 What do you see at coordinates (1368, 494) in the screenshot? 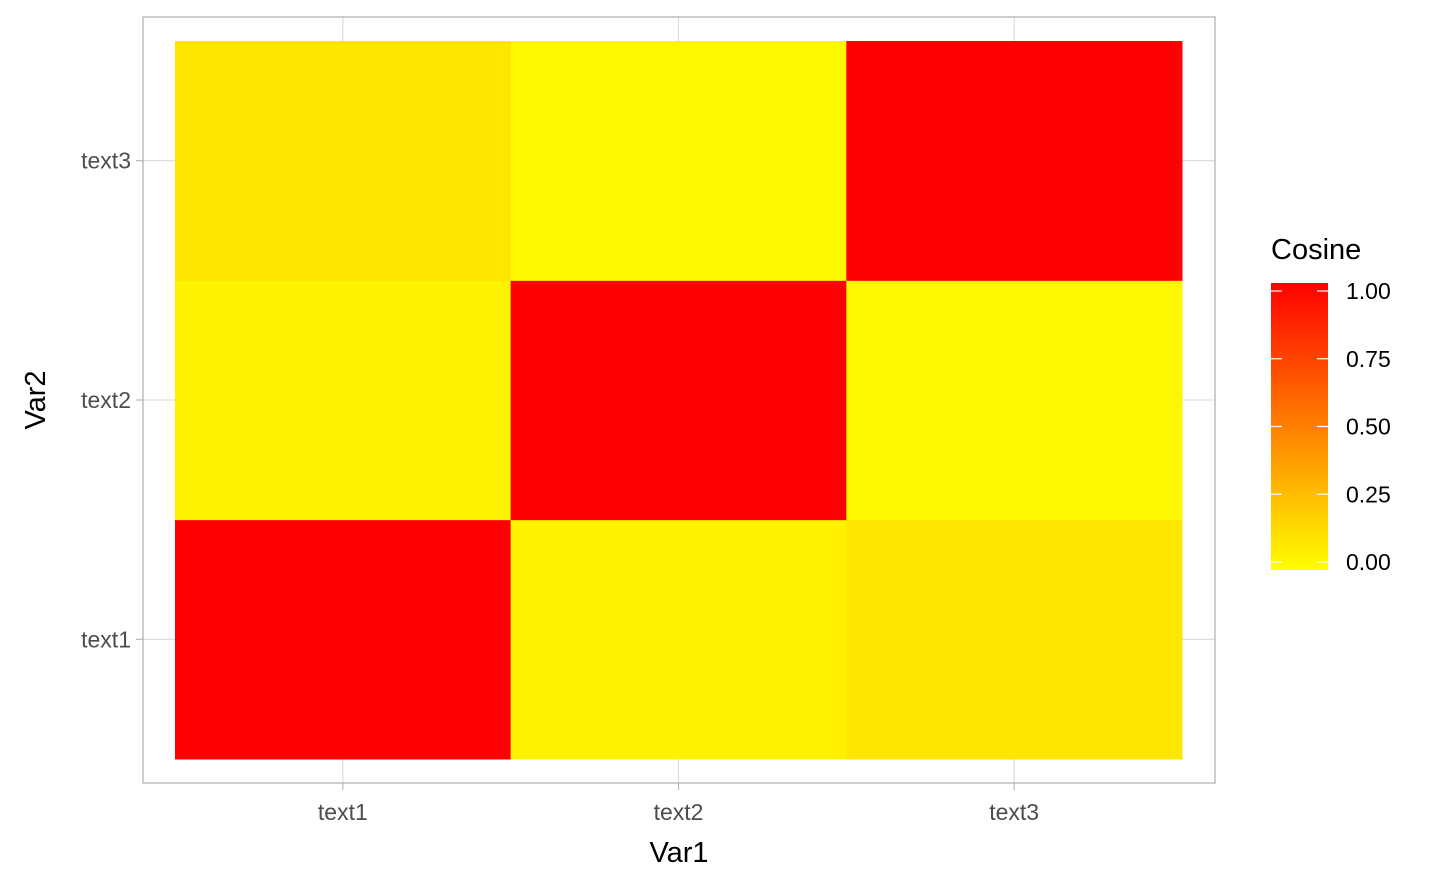
I see `legend-label: 0.25` at bounding box center [1368, 494].